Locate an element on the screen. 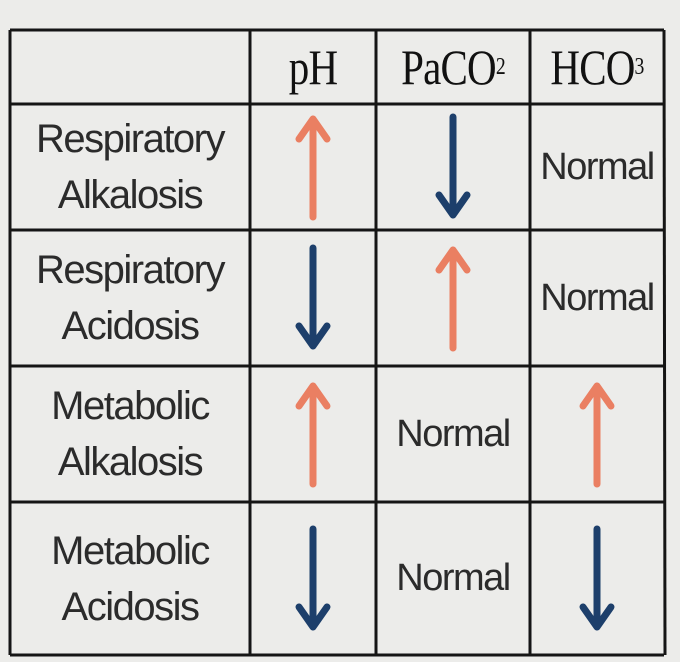 The width and height of the screenshot is (680, 662). header-ph-label: pH is located at coordinates (313, 67).